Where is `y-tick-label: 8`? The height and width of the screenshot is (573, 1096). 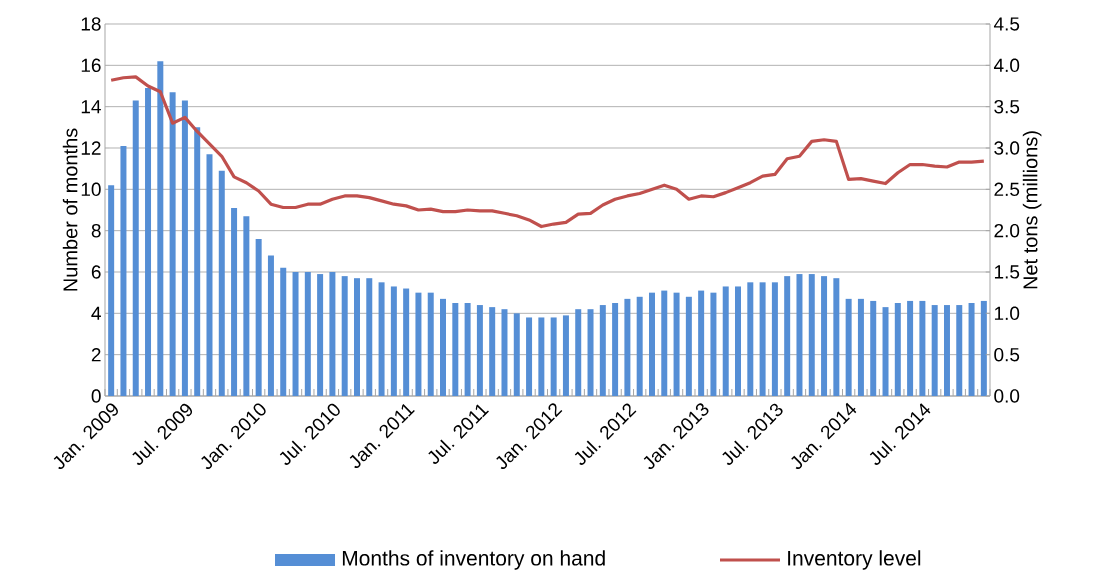 y-tick-label: 8 is located at coordinates (96, 230).